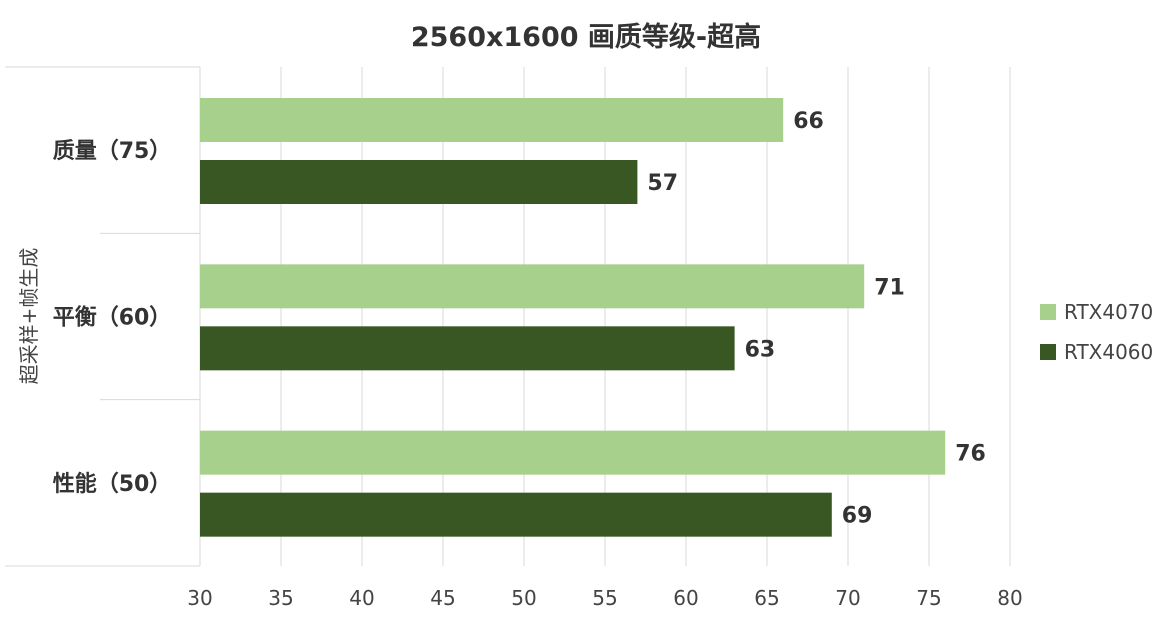 Image resolution: width=1172 pixels, height=630 pixels. Describe the element at coordinates (1048, 312) in the screenshot. I see `legend-swatch-rtx4070` at that location.